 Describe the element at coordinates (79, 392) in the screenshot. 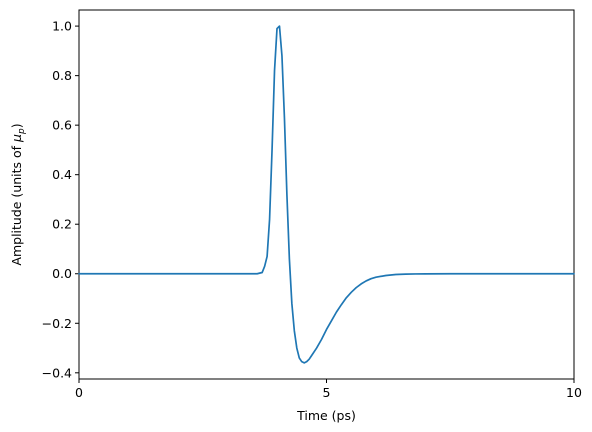

I see `x-tick-label: 0` at that location.